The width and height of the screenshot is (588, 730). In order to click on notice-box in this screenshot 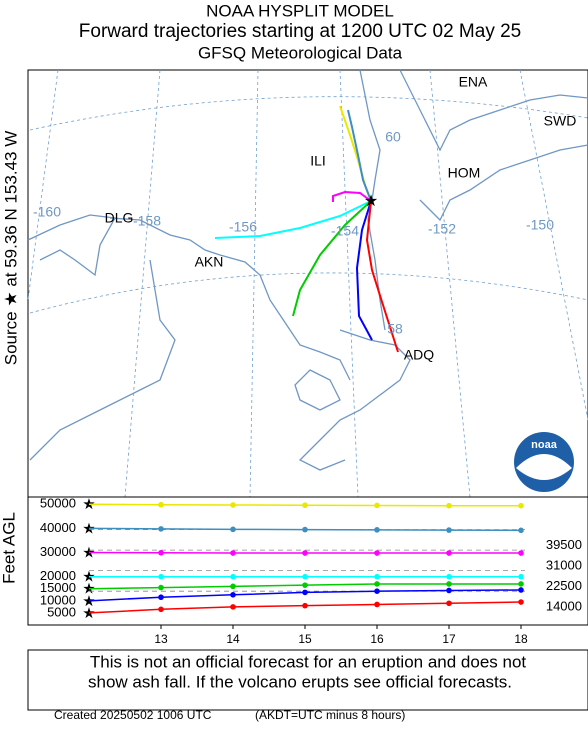, I will do `click(307, 680)`.